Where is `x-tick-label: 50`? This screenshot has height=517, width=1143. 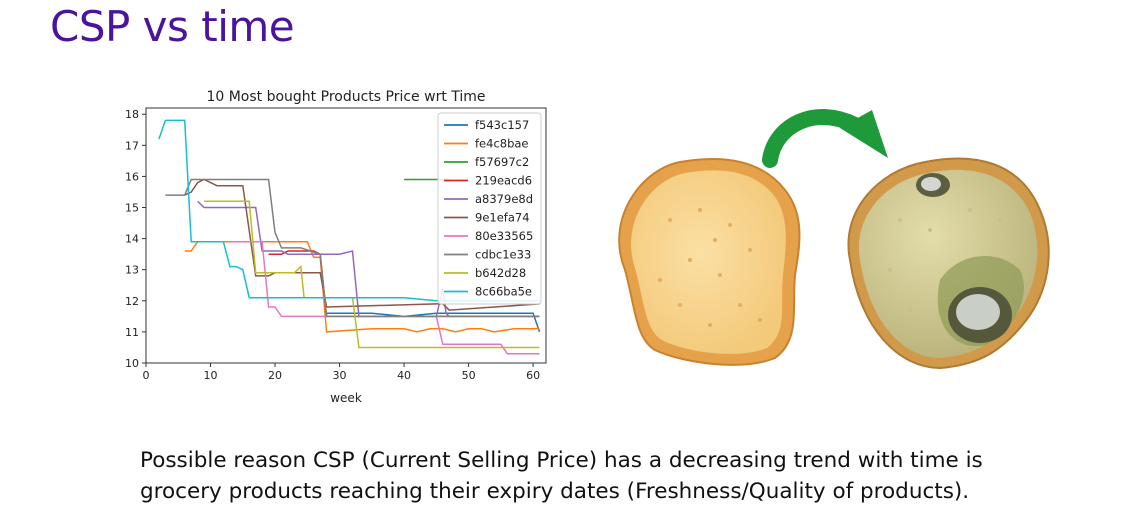 x-tick-label: 50 is located at coordinates (469, 375).